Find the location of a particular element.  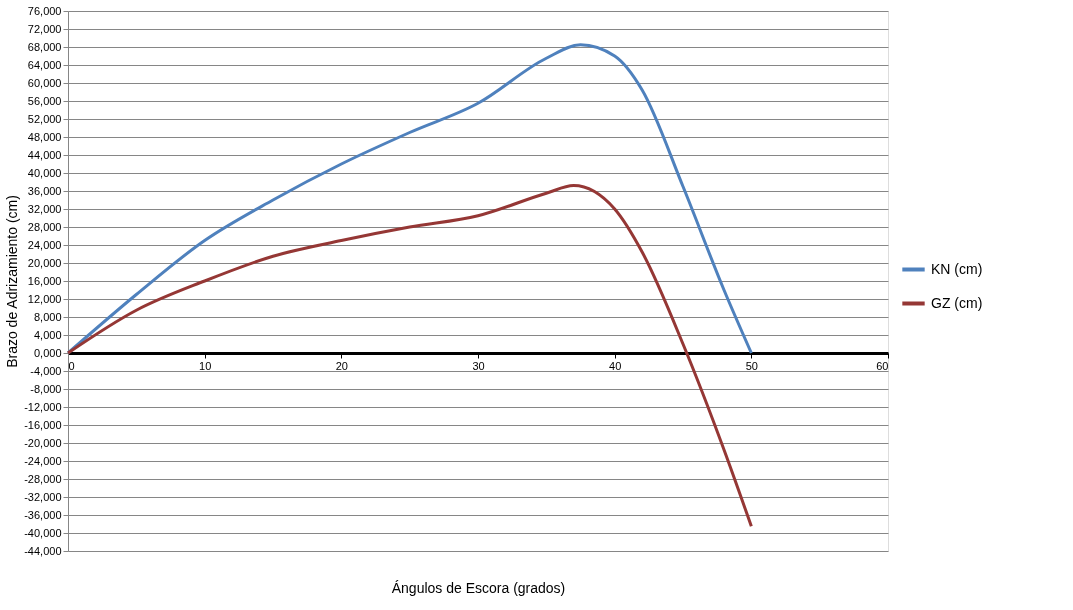

y-tick-label: 64,000 is located at coordinates (44, 64).